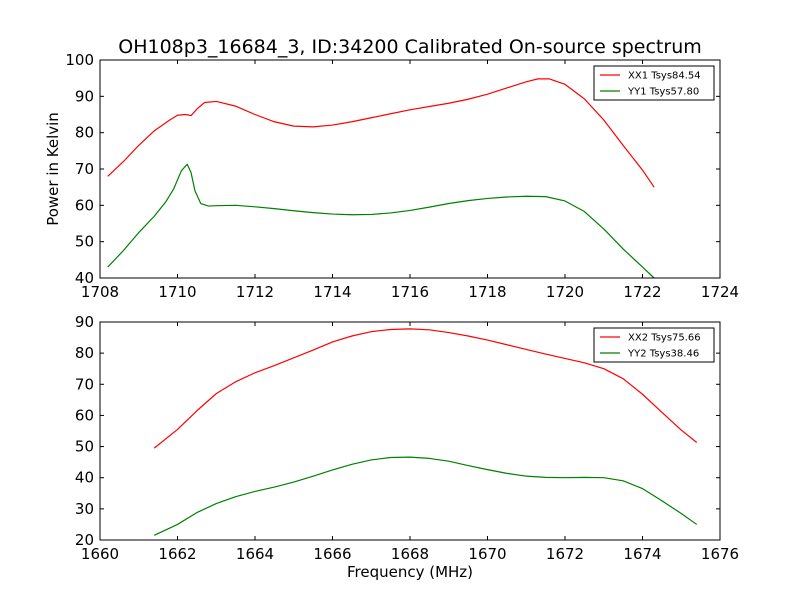 Image resolution: width=800 pixels, height=600 pixels. Describe the element at coordinates (84, 96) in the screenshot. I see `y-tick-label-top: 90` at that location.